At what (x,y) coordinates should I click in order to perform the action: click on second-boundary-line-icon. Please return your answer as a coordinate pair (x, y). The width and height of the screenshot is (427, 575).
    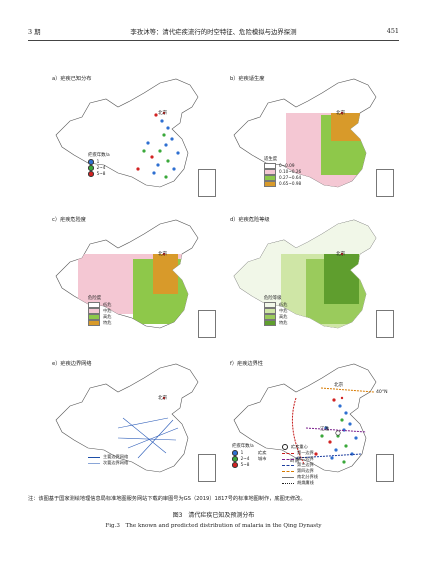
    Looking at the image, I should click on (288, 459).